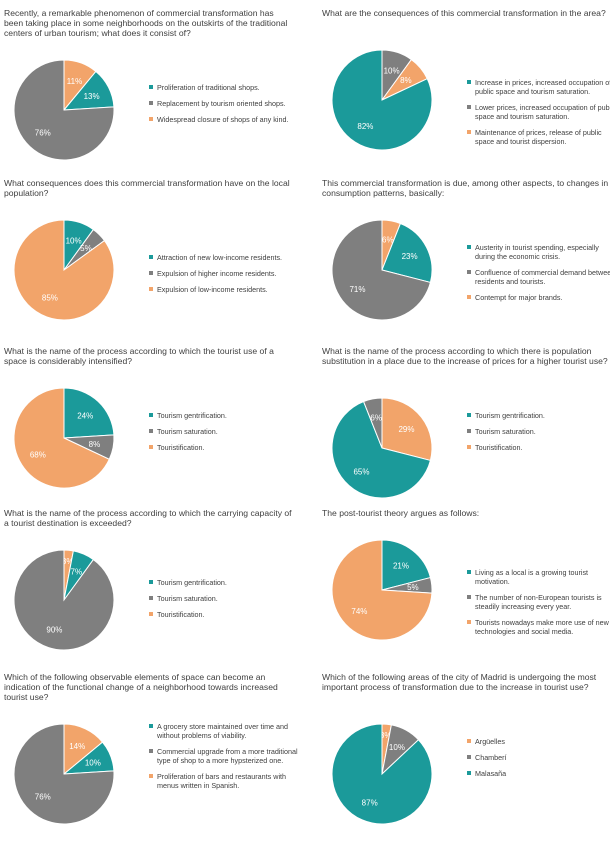 The height and width of the screenshot is (850, 610). Describe the element at coordinates (538, 741) in the screenshot. I see `legend-item: Argüelles` at that location.